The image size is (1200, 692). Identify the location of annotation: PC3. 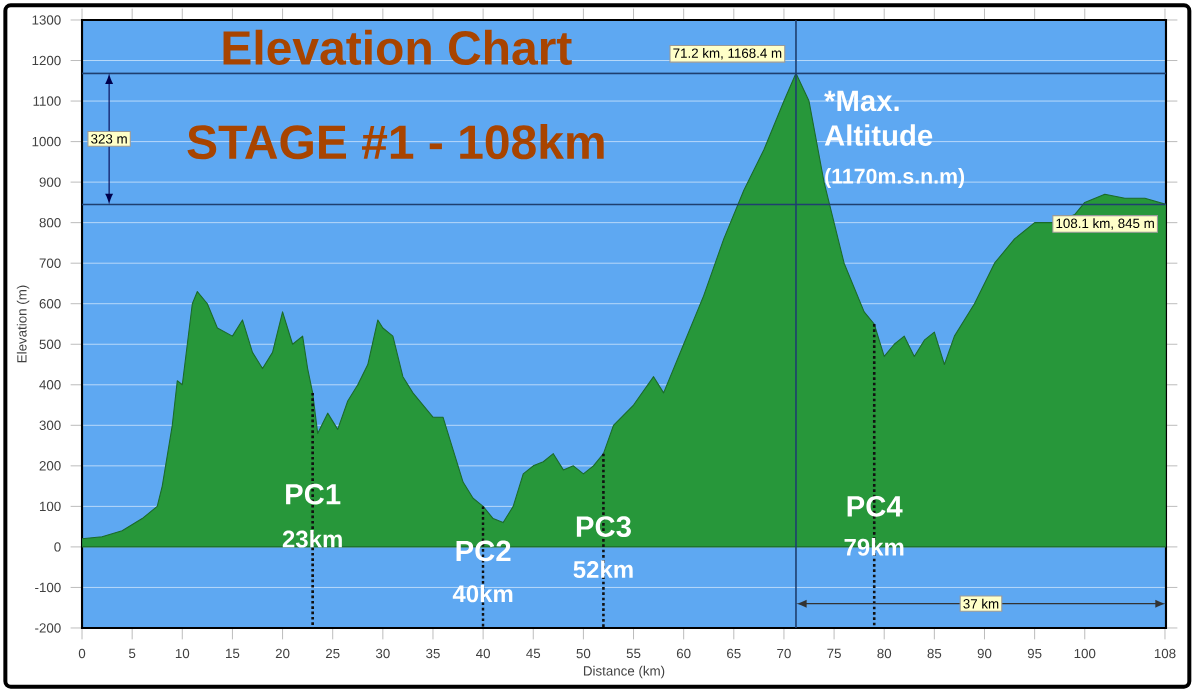
(603, 527).